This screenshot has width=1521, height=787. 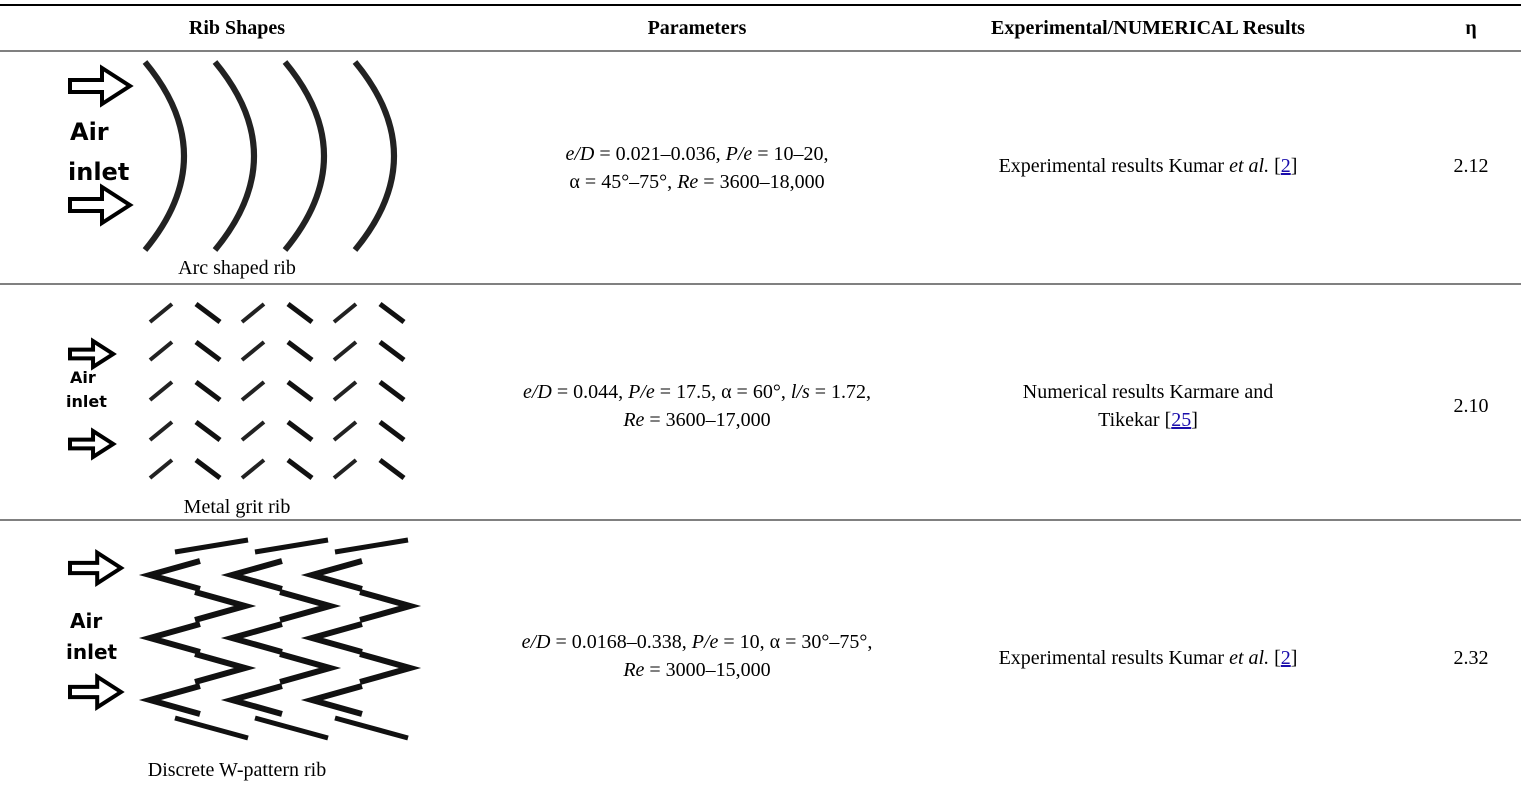 What do you see at coordinates (1148, 28) in the screenshot?
I see `header-cell: Experimental/NUMERICAL Results` at bounding box center [1148, 28].